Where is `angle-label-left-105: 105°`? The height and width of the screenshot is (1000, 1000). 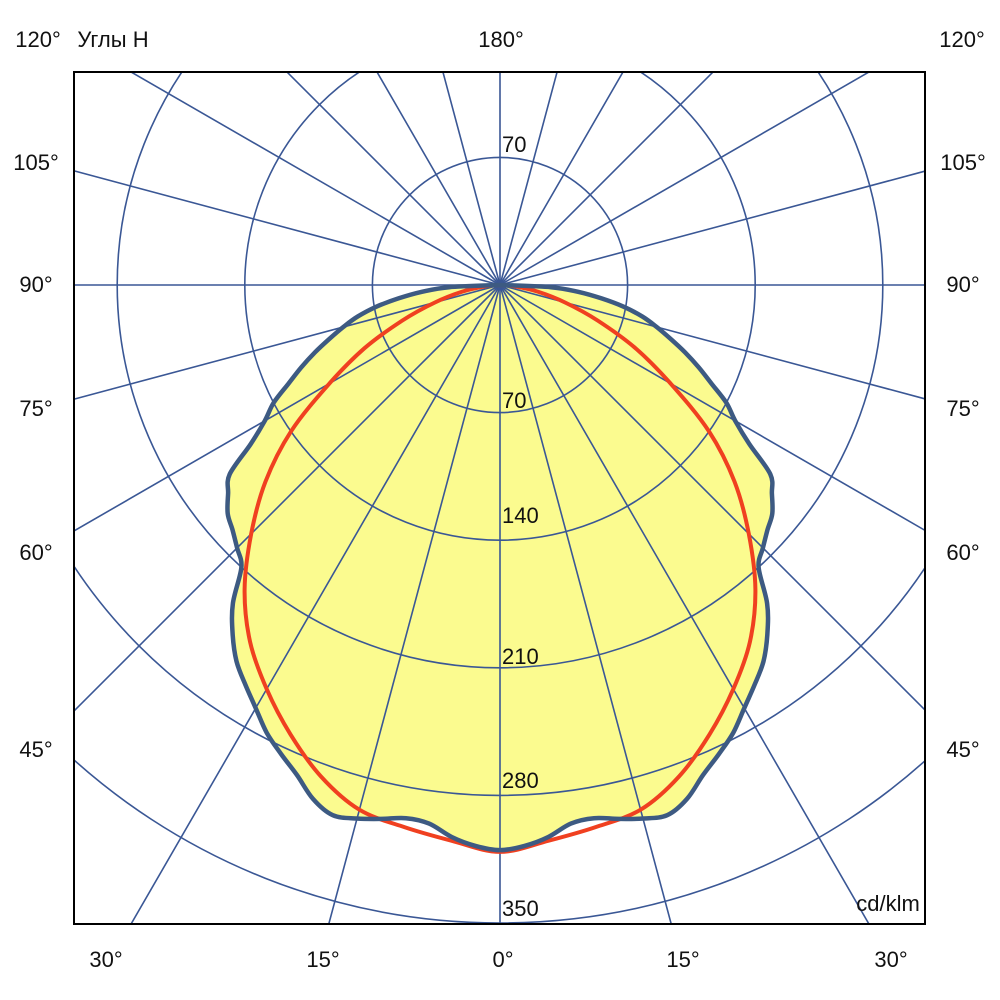 angle-label-left-105: 105° is located at coordinates (36, 162).